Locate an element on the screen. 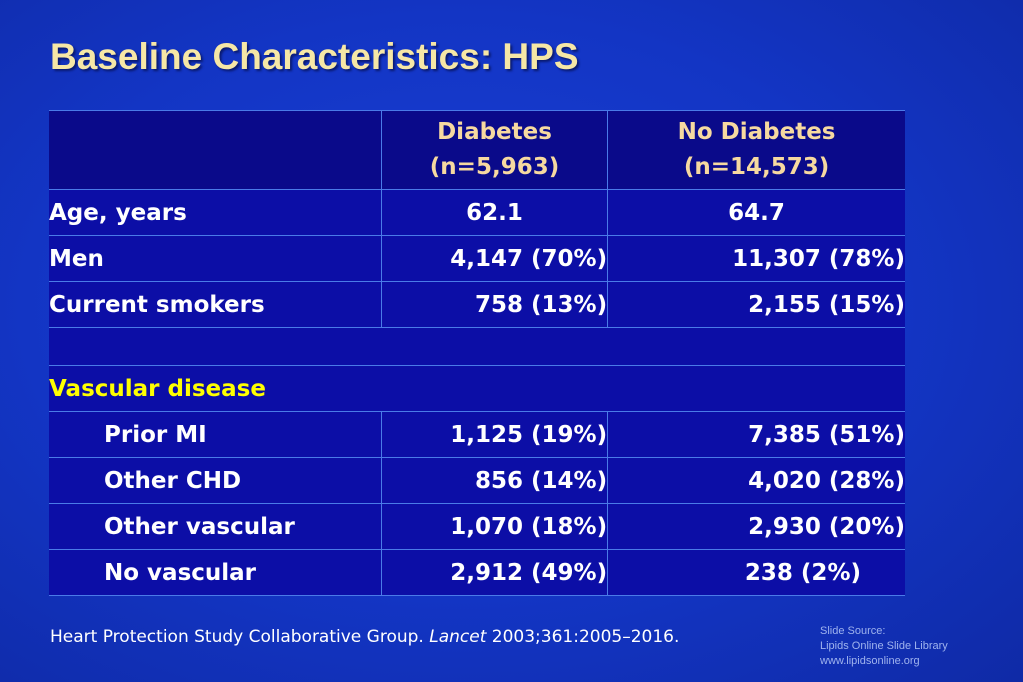 The image size is (1023, 682). no-diabetes-value: 11,307 (78%) is located at coordinates (756, 258).